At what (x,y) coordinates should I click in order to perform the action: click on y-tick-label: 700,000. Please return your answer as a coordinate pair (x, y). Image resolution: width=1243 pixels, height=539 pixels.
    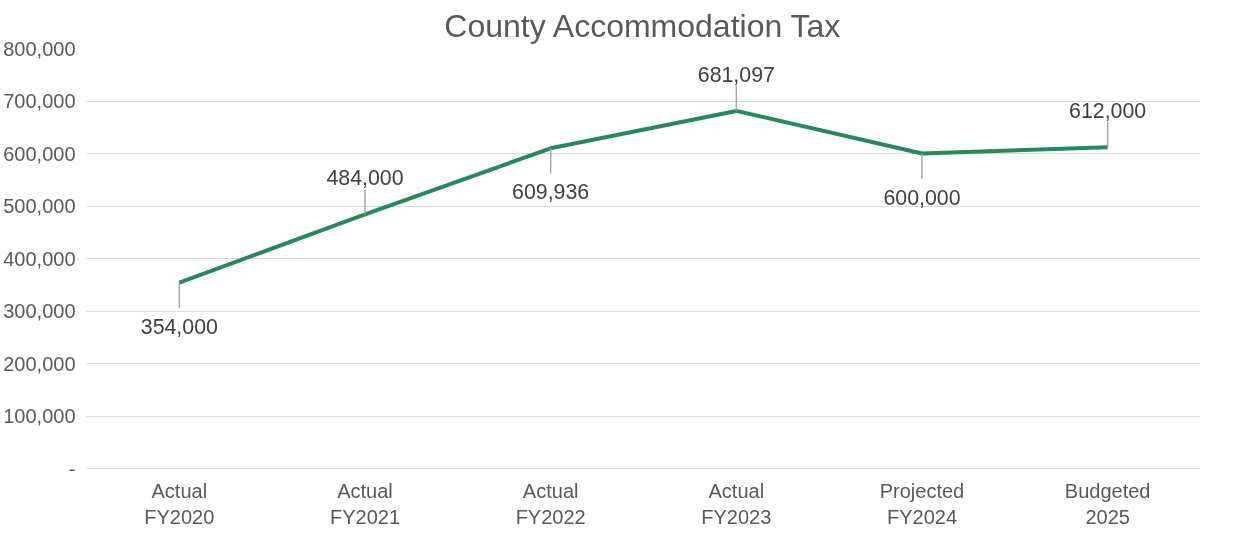
    Looking at the image, I should click on (39, 101).